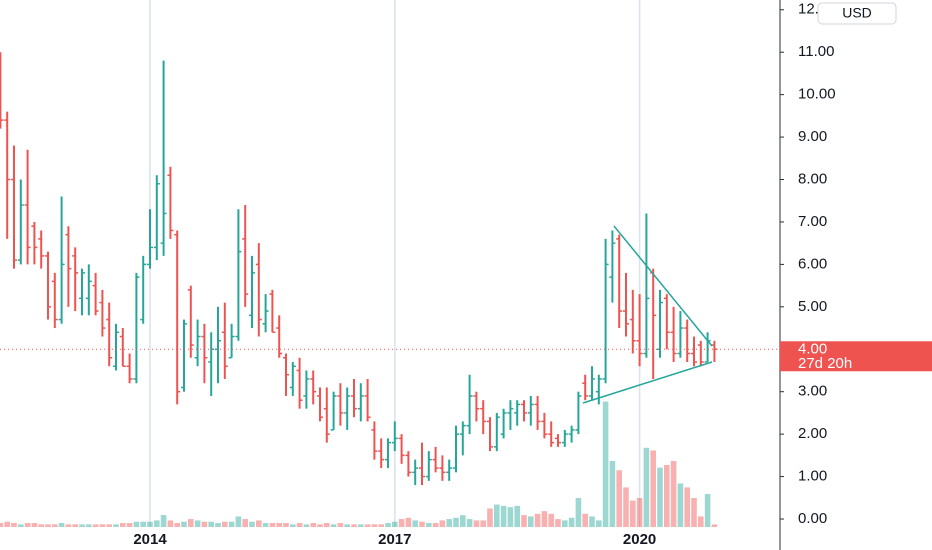 The height and width of the screenshot is (550, 932). Describe the element at coordinates (639, 539) in the screenshot. I see `x-tick-label: 2020` at that location.